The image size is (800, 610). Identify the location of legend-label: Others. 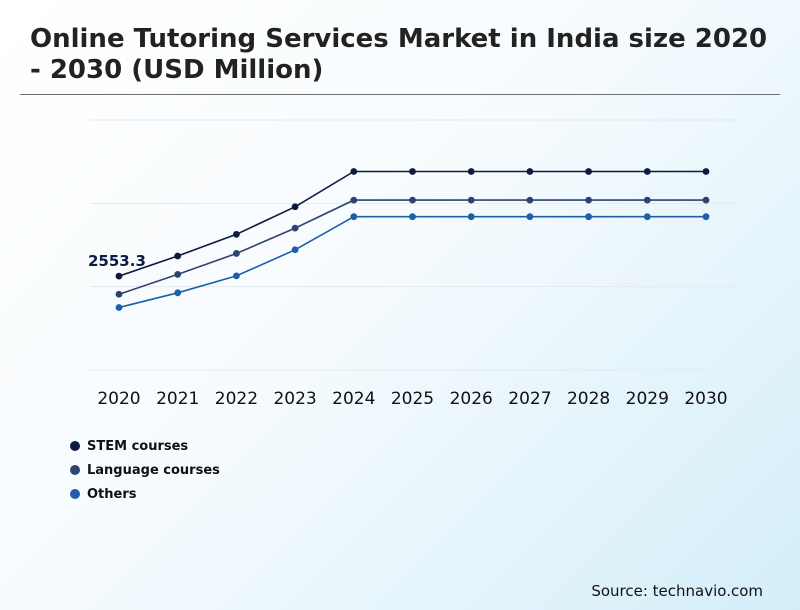
(112, 494).